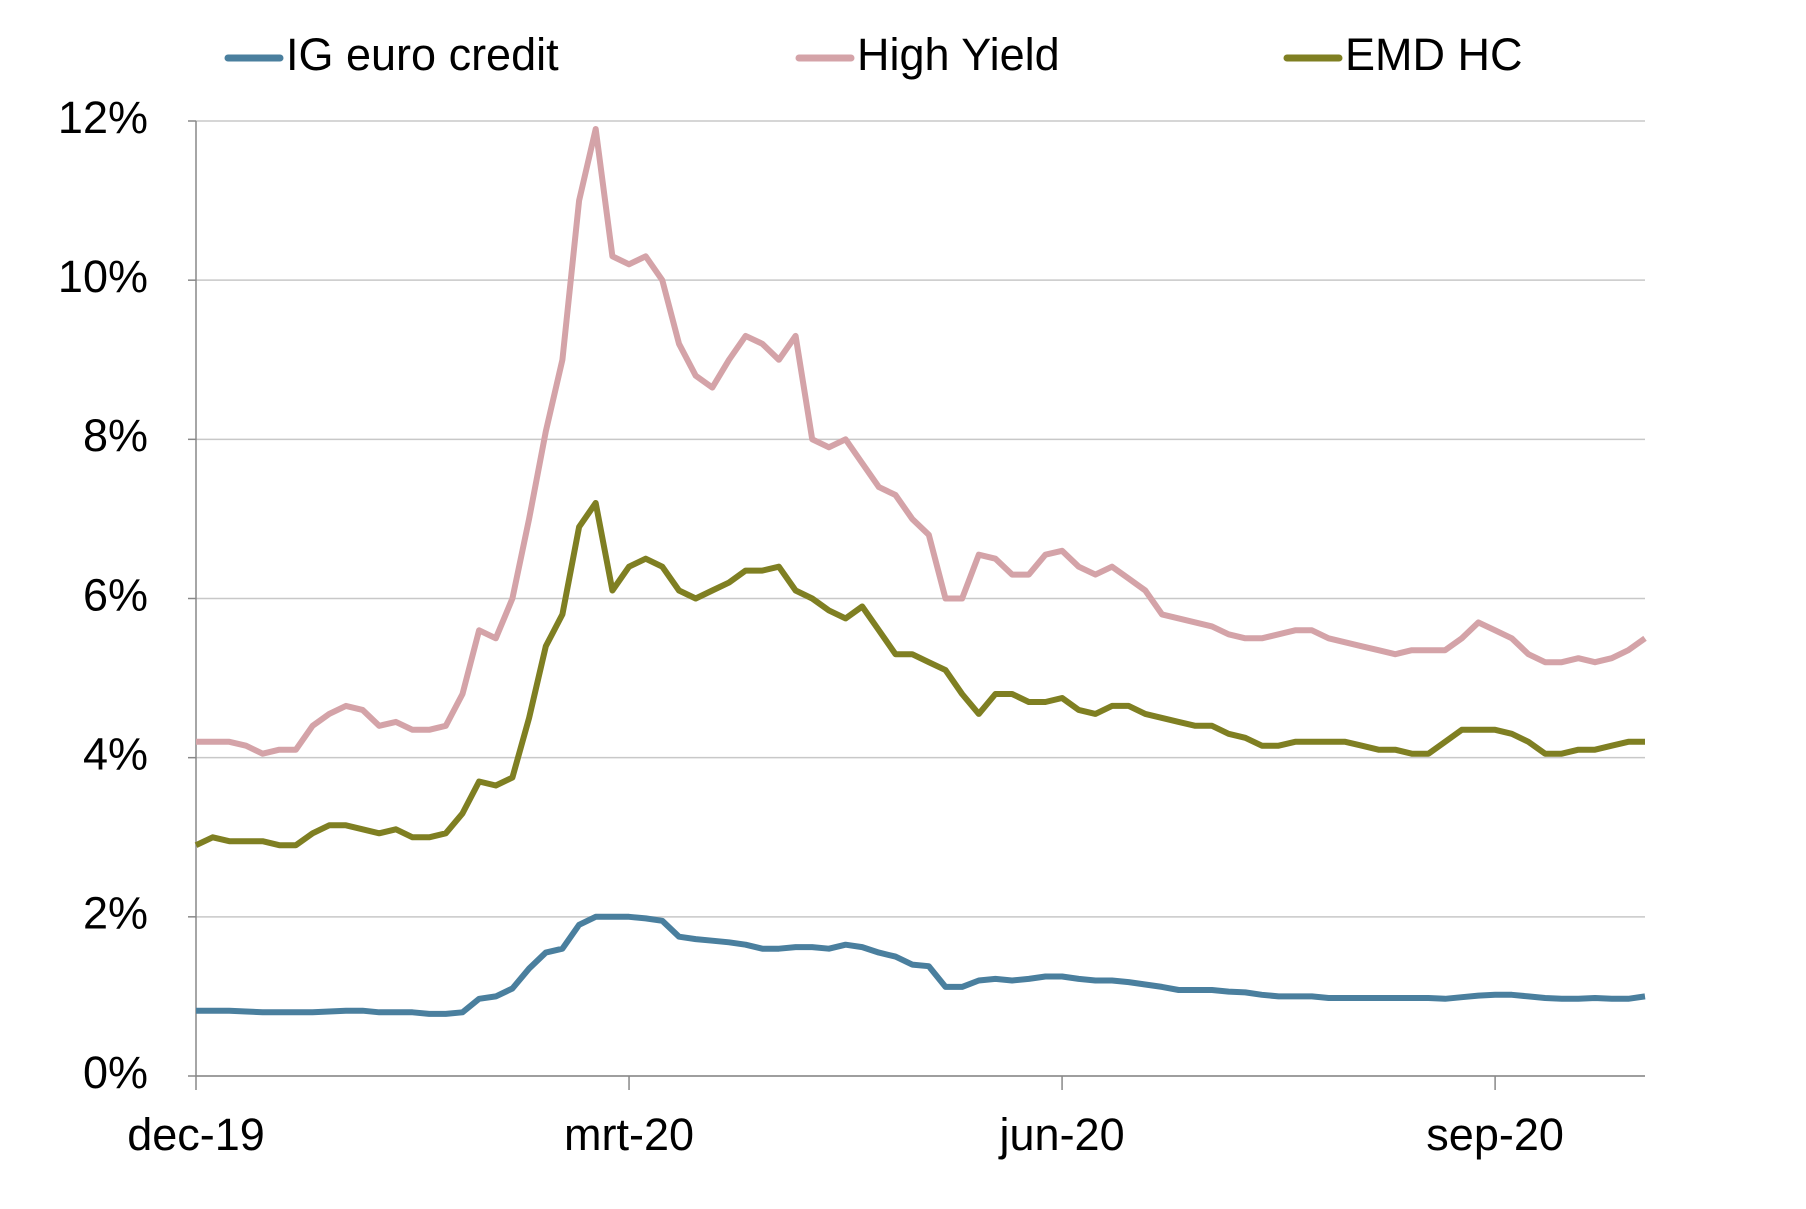 The image size is (1806, 1209). Describe the element at coordinates (958, 54) in the screenshot. I see `legend-label: High Yield` at that location.